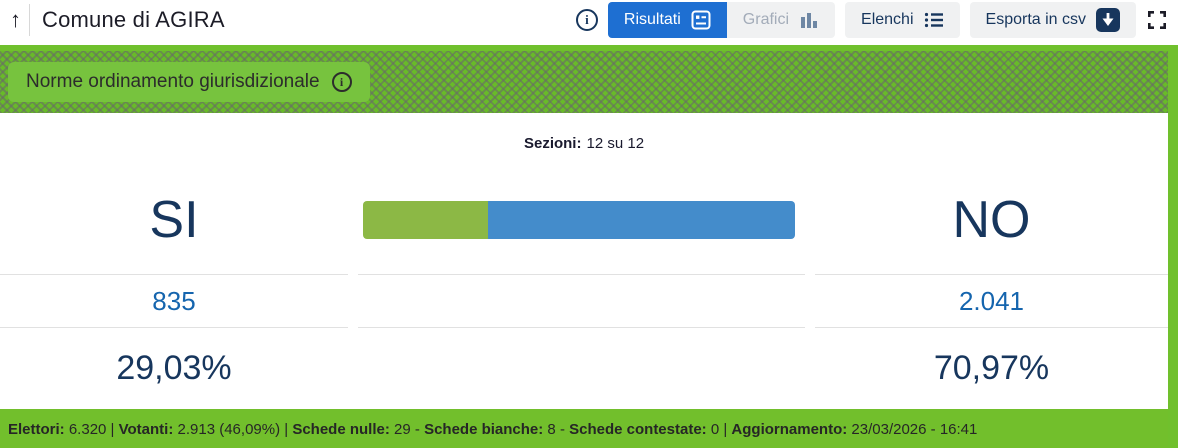 This screenshot has height=448, width=1184. I want to click on yes-percent-cell: 29,03%, so click(174, 368).